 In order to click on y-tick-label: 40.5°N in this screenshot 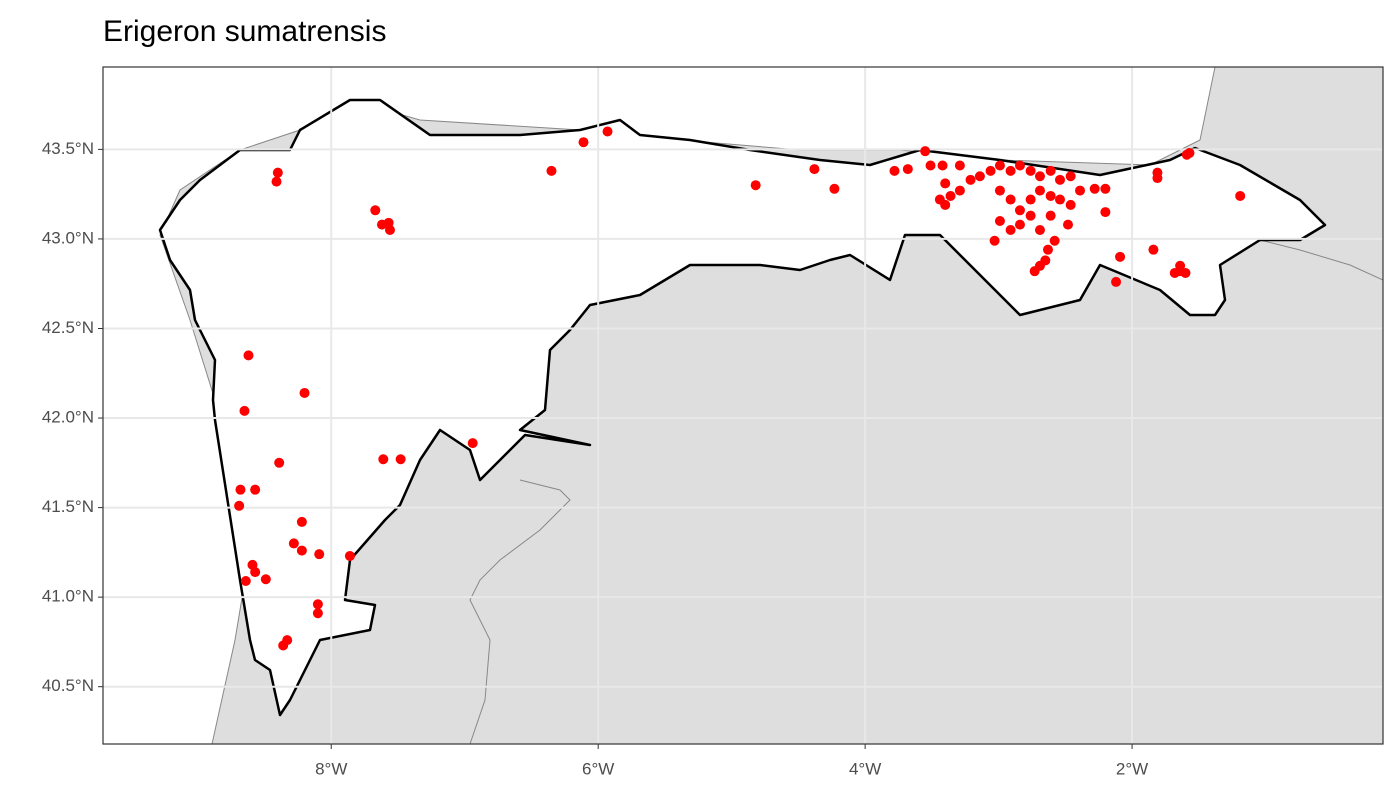, I will do `click(68, 685)`.